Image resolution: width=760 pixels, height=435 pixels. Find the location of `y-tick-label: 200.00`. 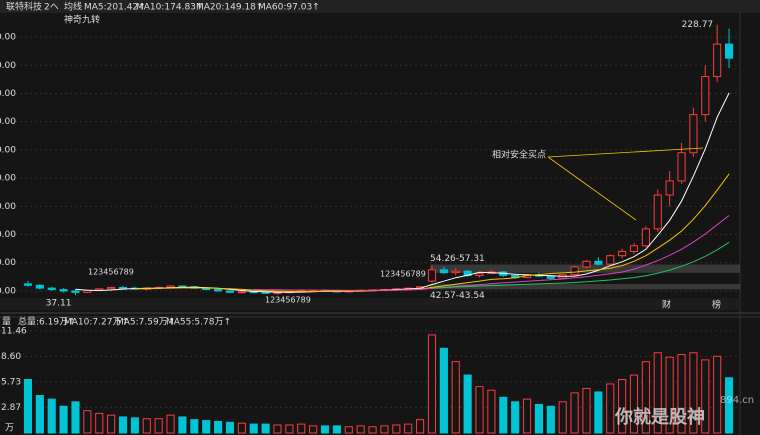

y-tick-label: 200.00 is located at coordinates (8, 66).